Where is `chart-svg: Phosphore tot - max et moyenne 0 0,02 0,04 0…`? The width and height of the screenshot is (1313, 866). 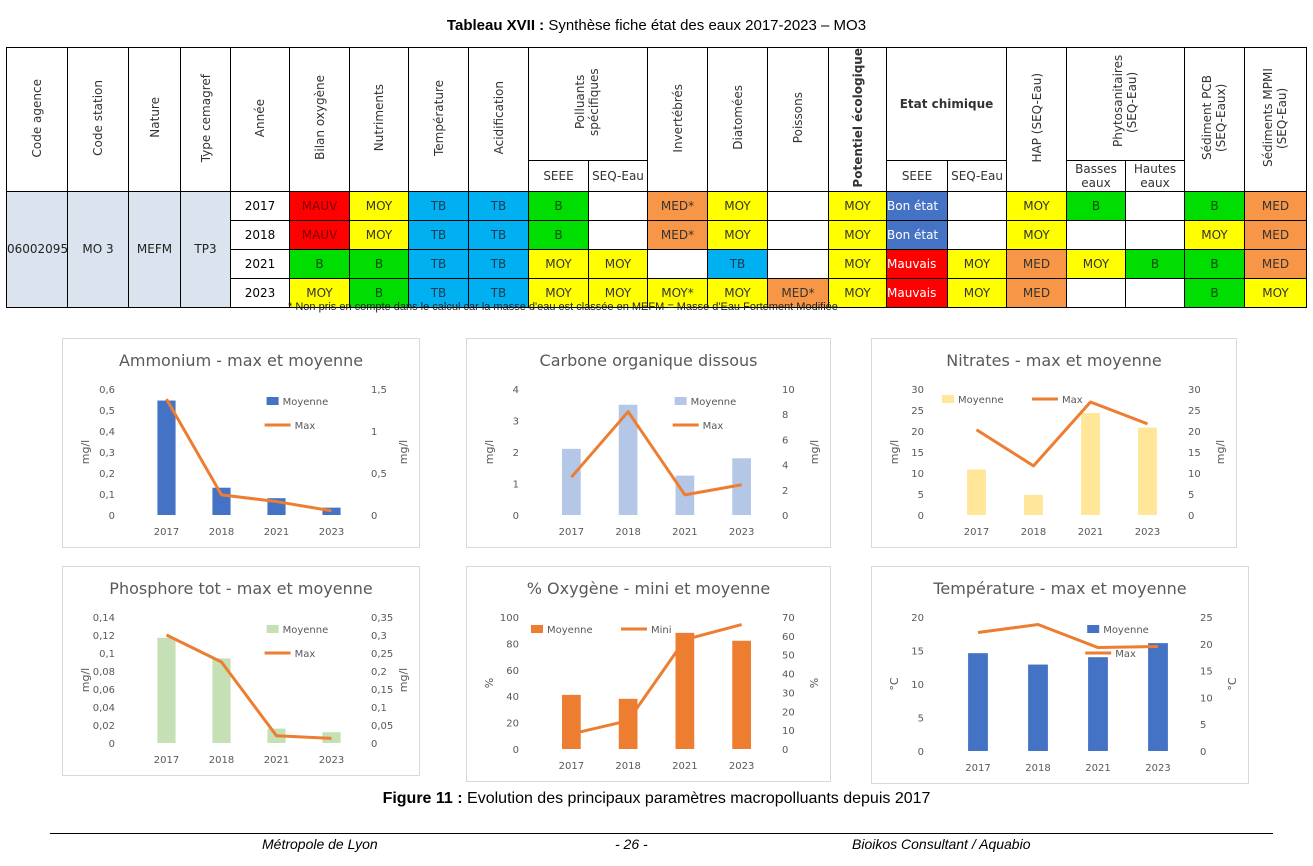 chart-svg: Phosphore tot - max et moyenne 0 0,02 0,04 0… is located at coordinates (244, 672).